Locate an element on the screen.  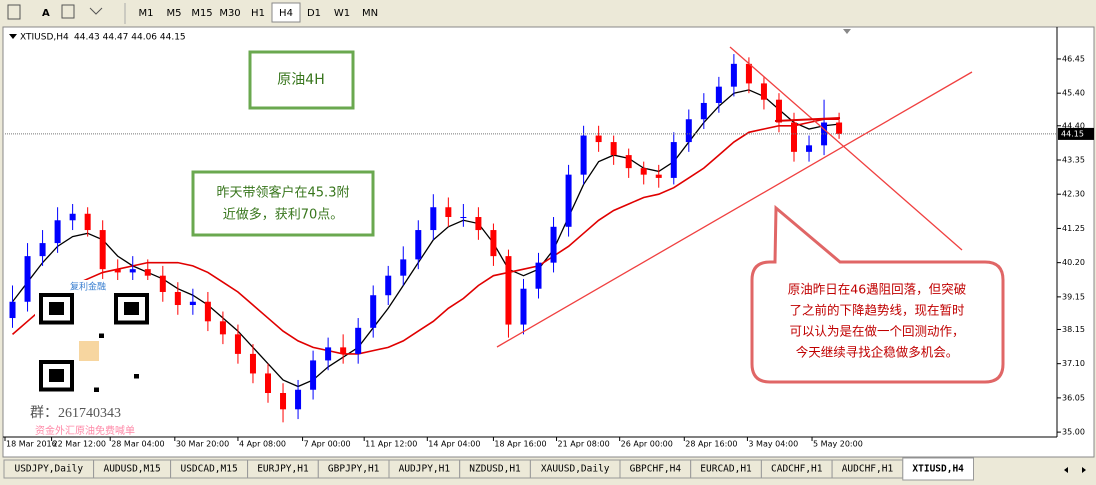
label-box-text: 原油4H is located at coordinates (300, 80).